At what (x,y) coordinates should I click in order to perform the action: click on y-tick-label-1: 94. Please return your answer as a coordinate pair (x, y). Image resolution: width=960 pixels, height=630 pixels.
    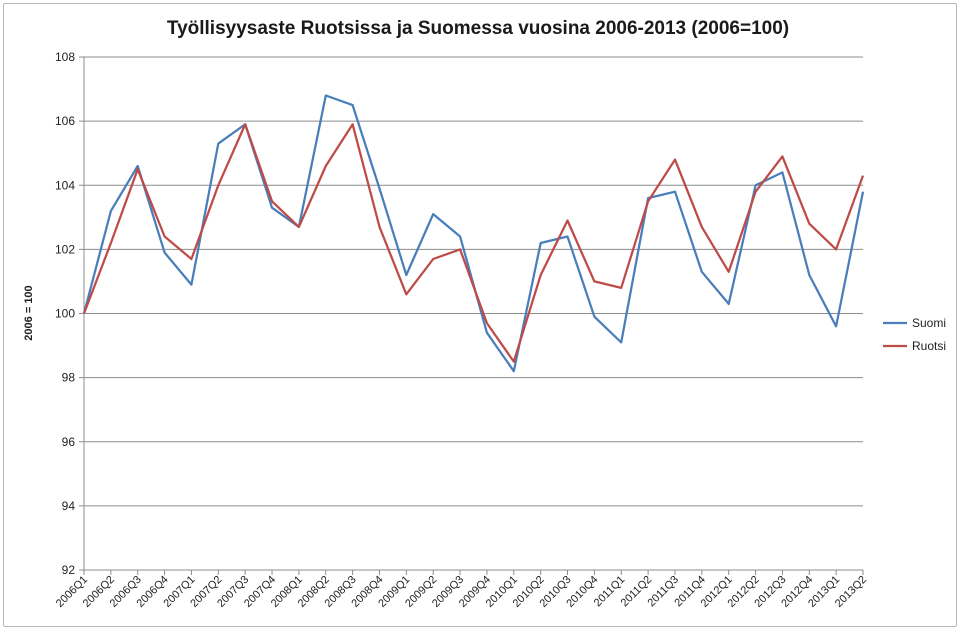
    Looking at the image, I should click on (69, 506).